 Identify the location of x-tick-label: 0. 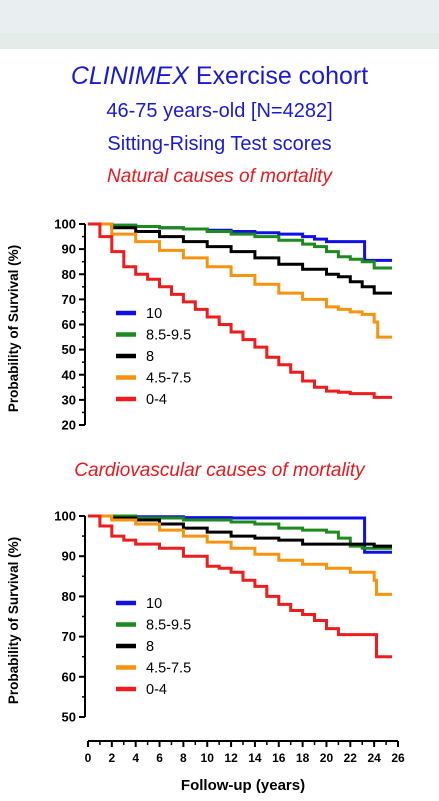
(88, 758).